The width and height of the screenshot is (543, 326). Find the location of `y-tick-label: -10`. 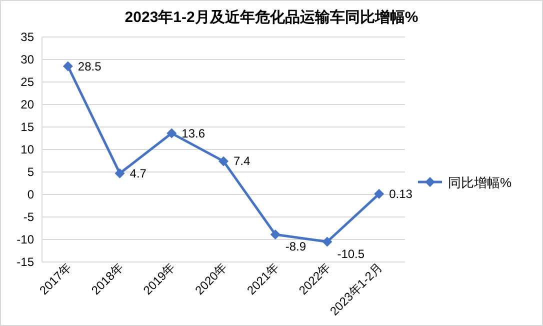

y-tick-label: -10 is located at coordinates (25, 239).